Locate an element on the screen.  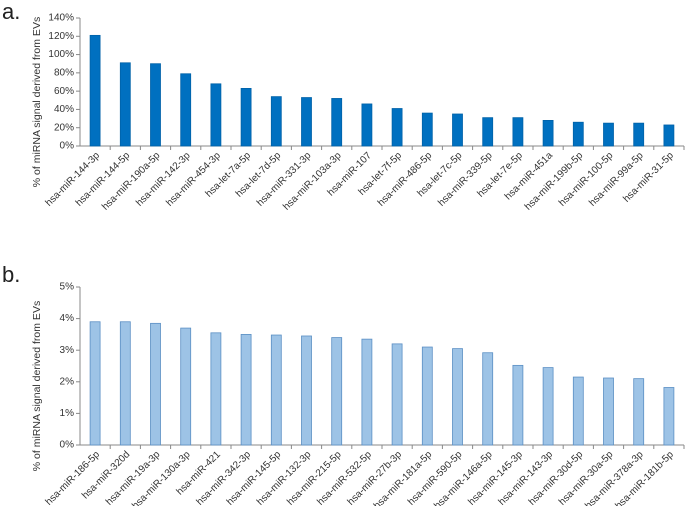
y-tick-label: 80% is located at coordinates (64, 72).